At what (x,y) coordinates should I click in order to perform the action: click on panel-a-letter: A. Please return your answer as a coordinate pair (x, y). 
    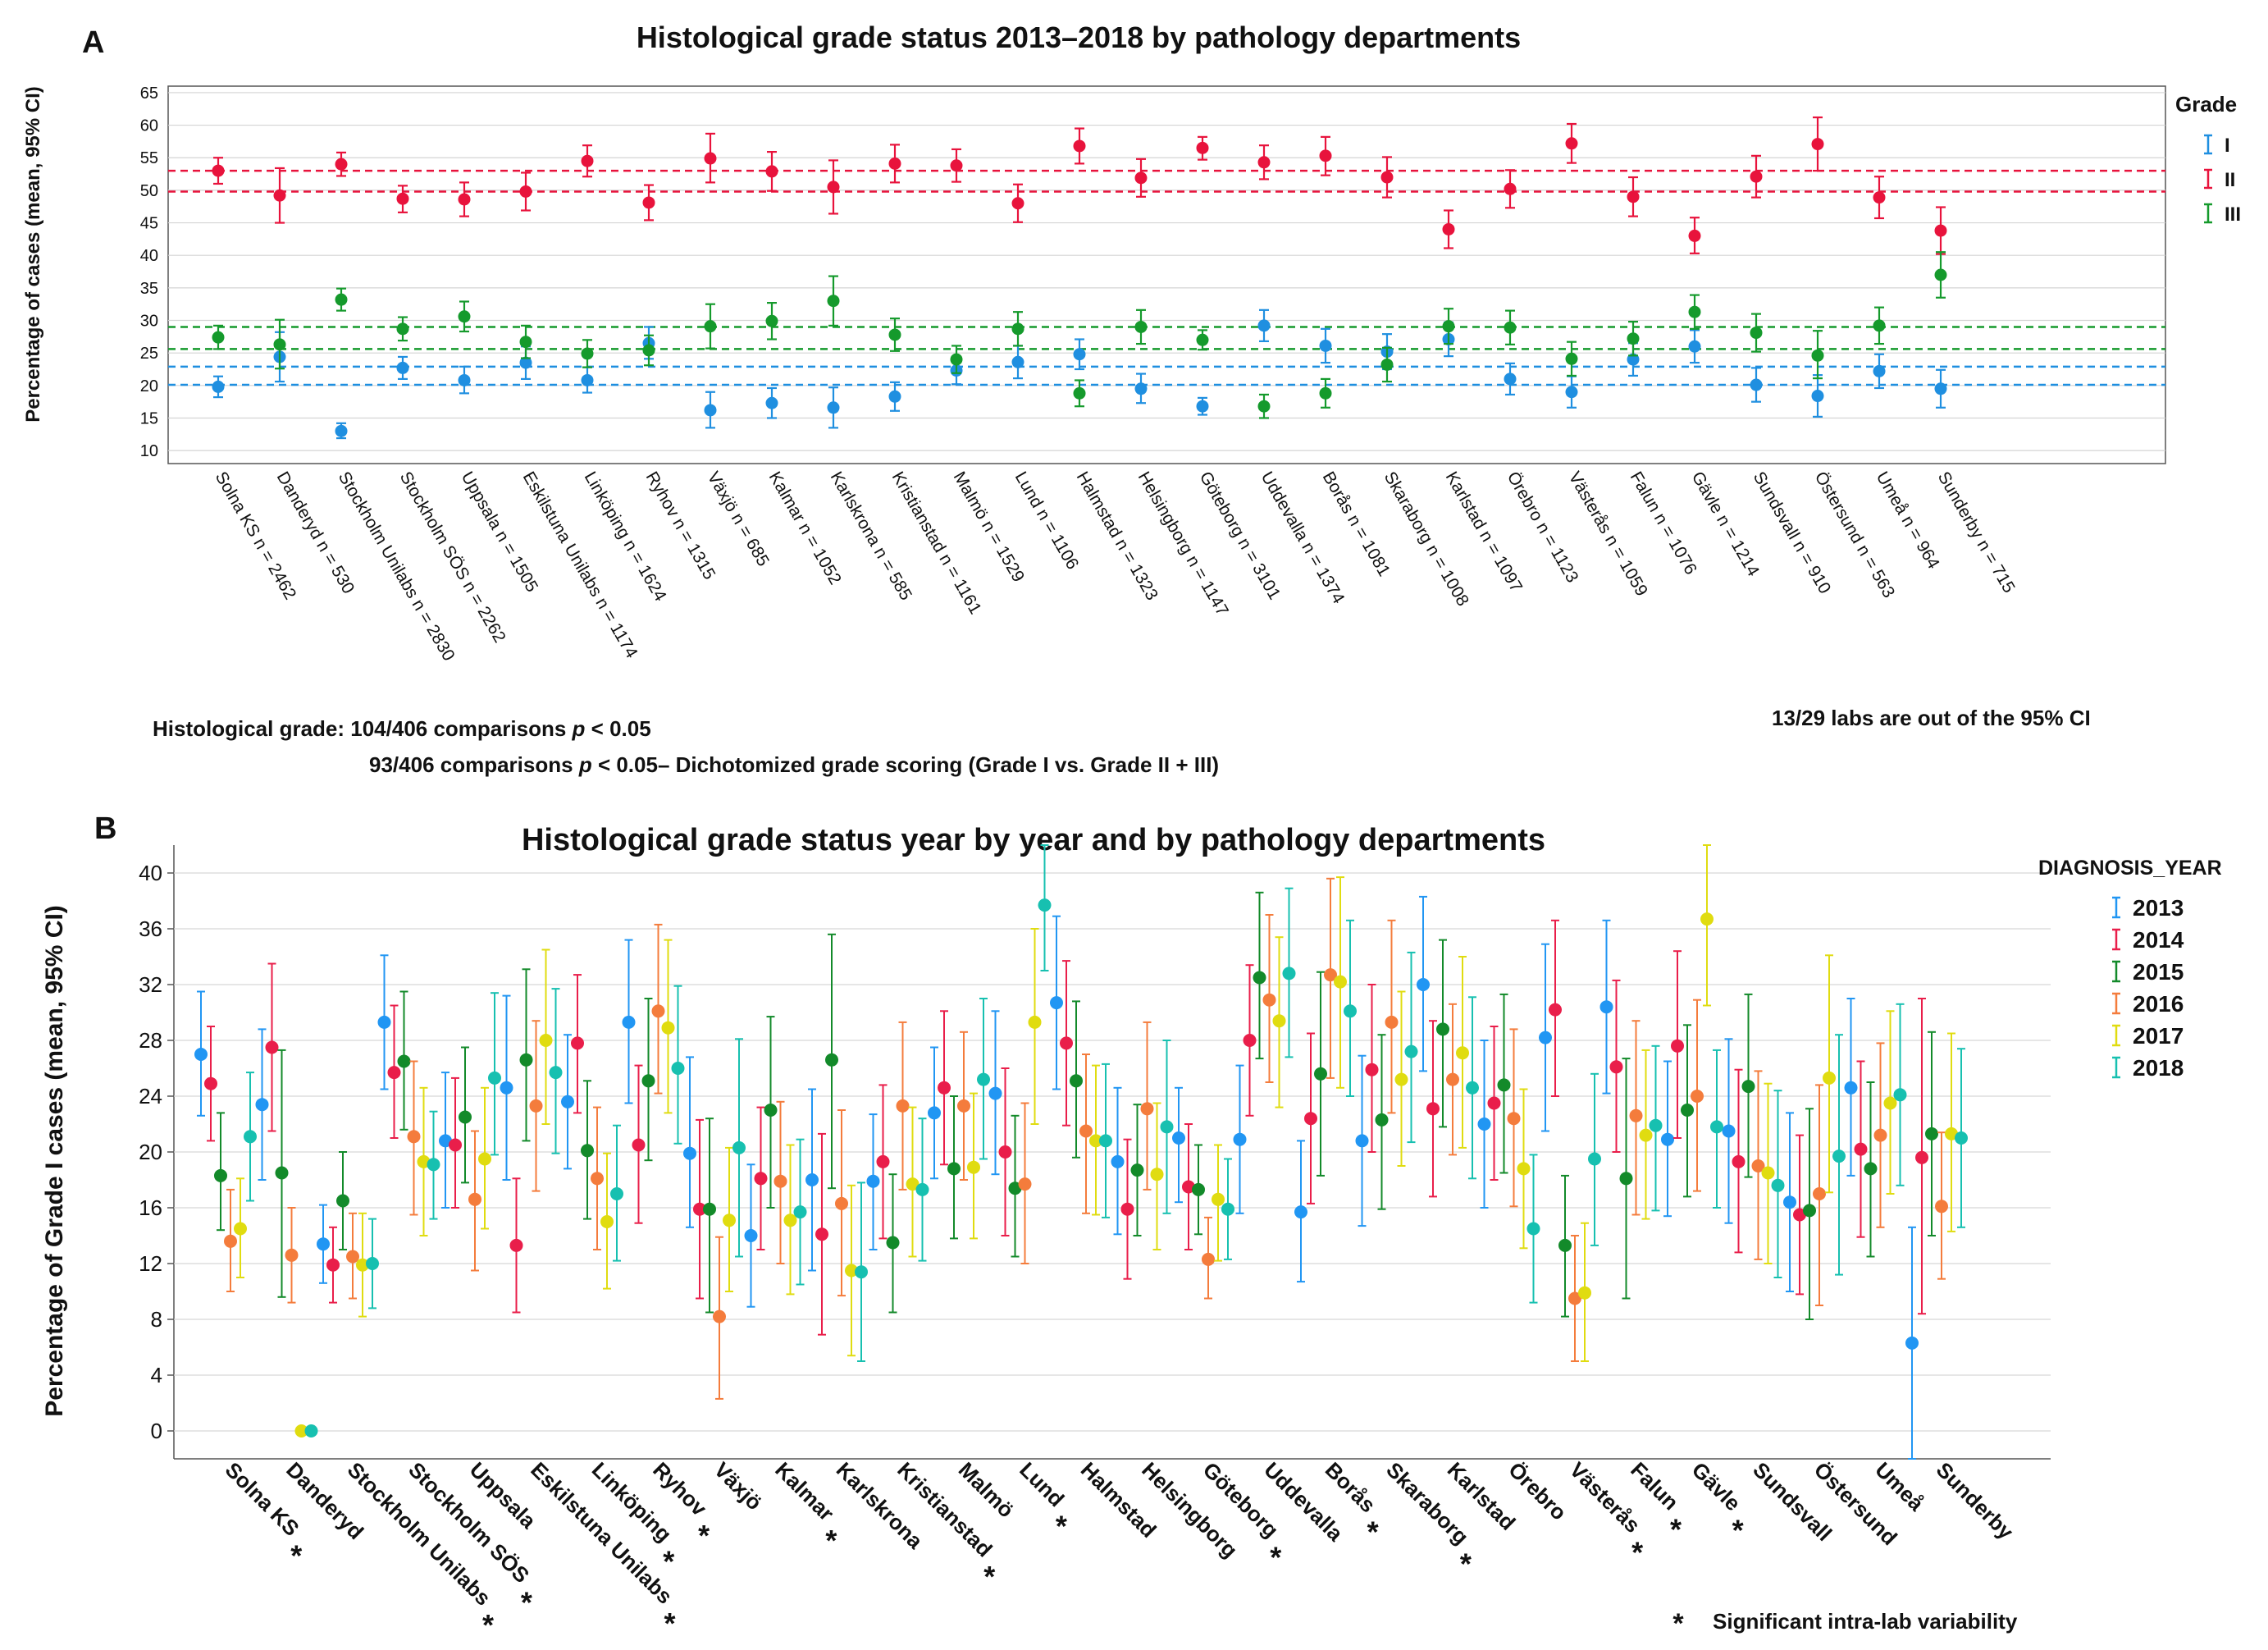
    Looking at the image, I should click on (93, 42).